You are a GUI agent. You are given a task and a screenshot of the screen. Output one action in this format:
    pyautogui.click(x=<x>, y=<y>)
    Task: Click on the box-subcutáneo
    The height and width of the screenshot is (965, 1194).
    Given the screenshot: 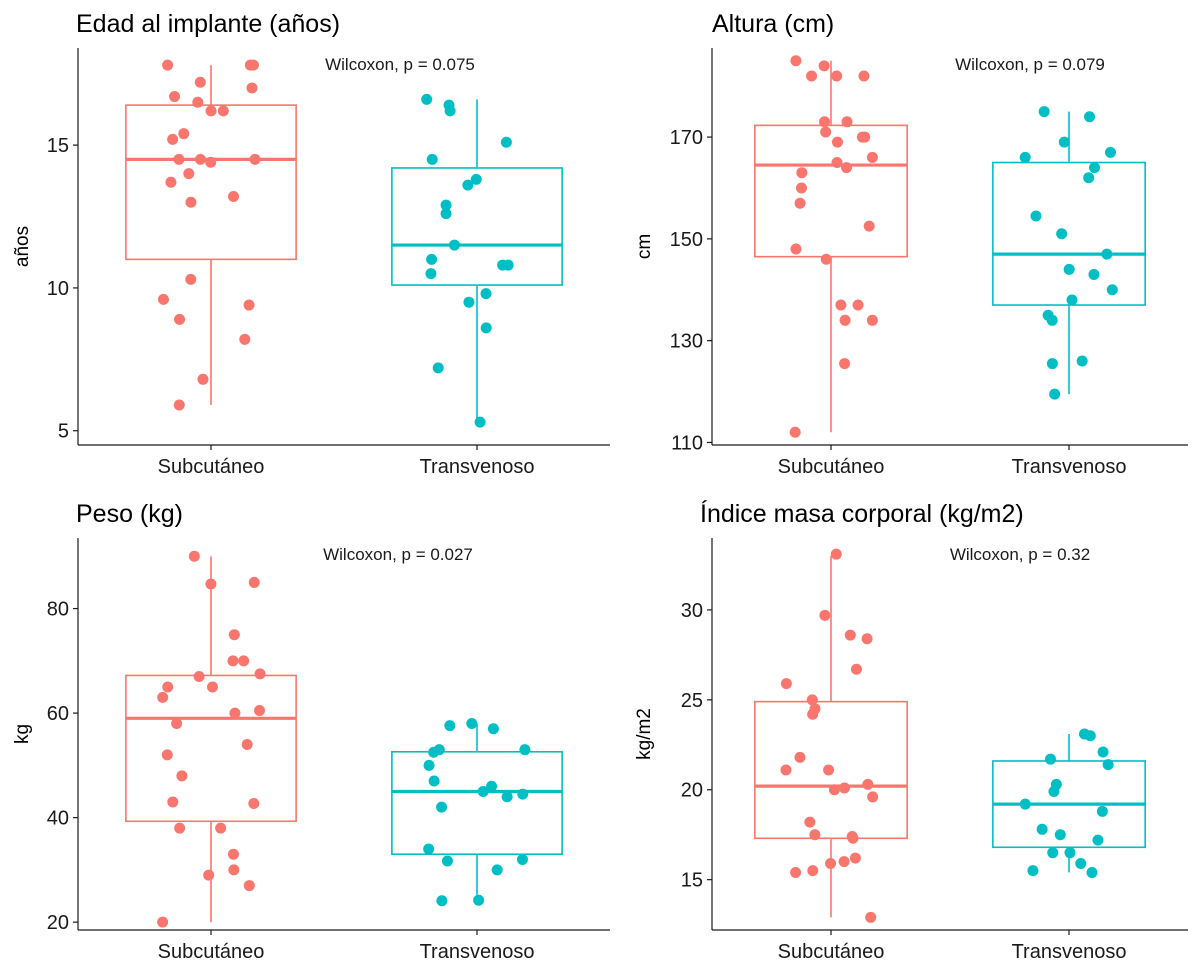 What is the action you would take?
    pyautogui.click(x=831, y=246)
    